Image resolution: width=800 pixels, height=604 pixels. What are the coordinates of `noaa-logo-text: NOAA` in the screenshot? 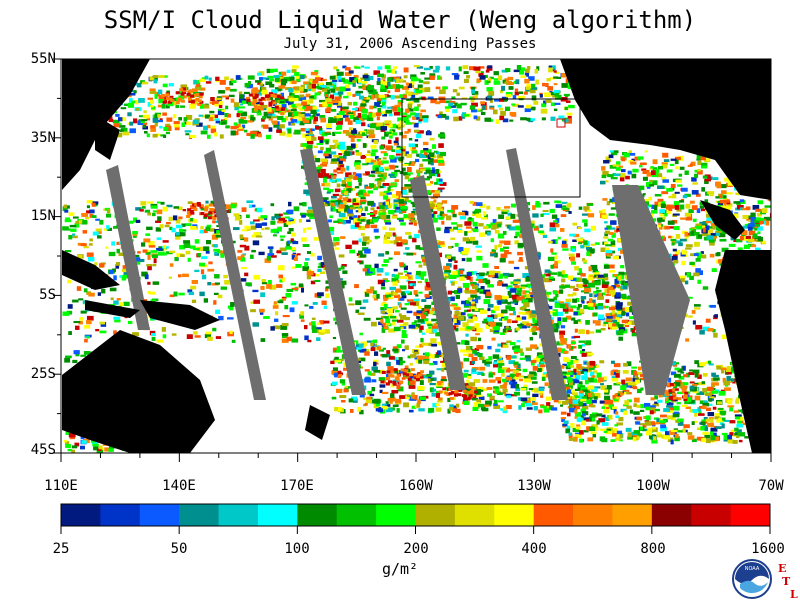 It's located at (752, 569).